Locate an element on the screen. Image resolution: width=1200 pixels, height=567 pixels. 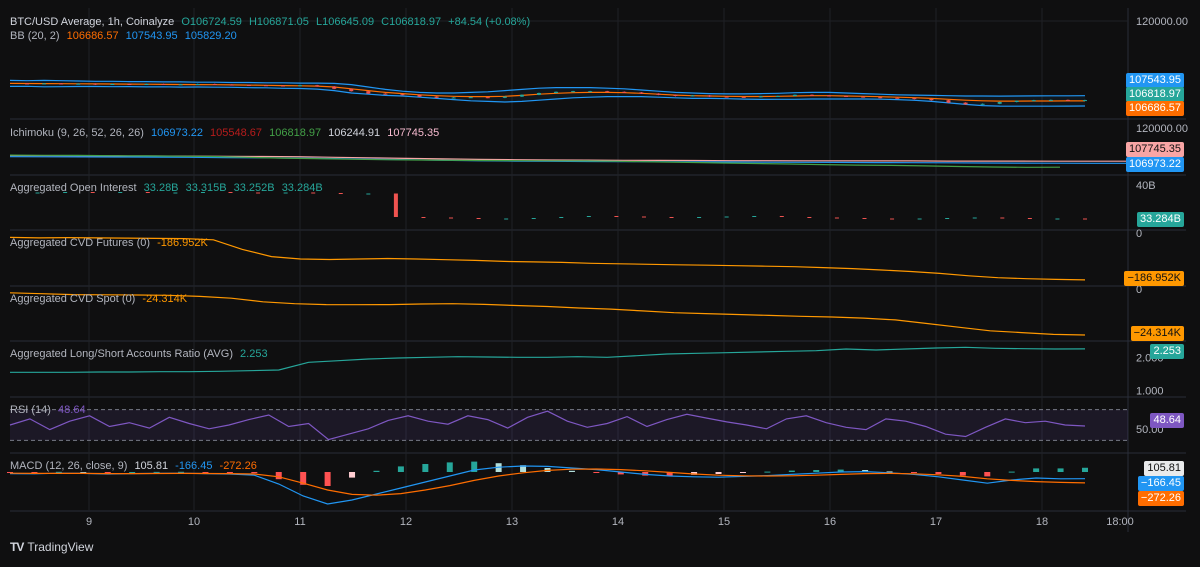
macd-title: MACD (12, 26, close, 9) is located at coordinates (69, 466).